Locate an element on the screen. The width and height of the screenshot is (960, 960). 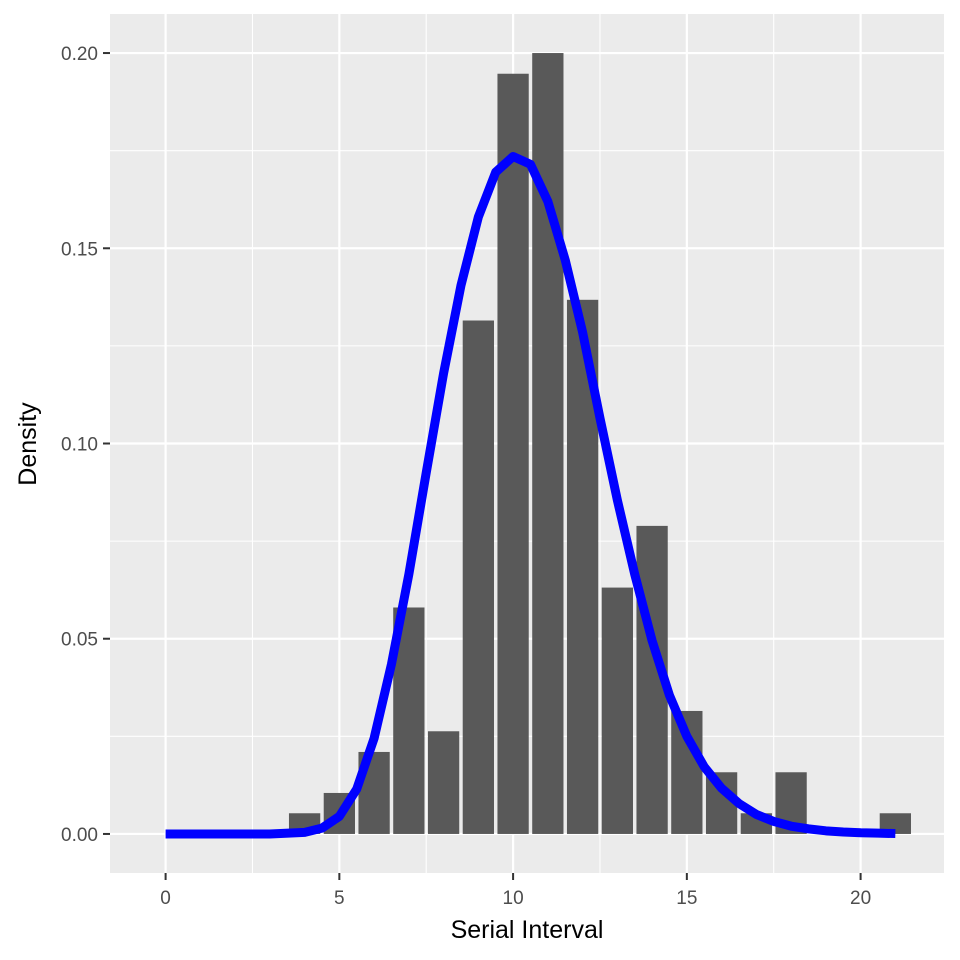
x-tick-label: 0 is located at coordinates (165, 898).